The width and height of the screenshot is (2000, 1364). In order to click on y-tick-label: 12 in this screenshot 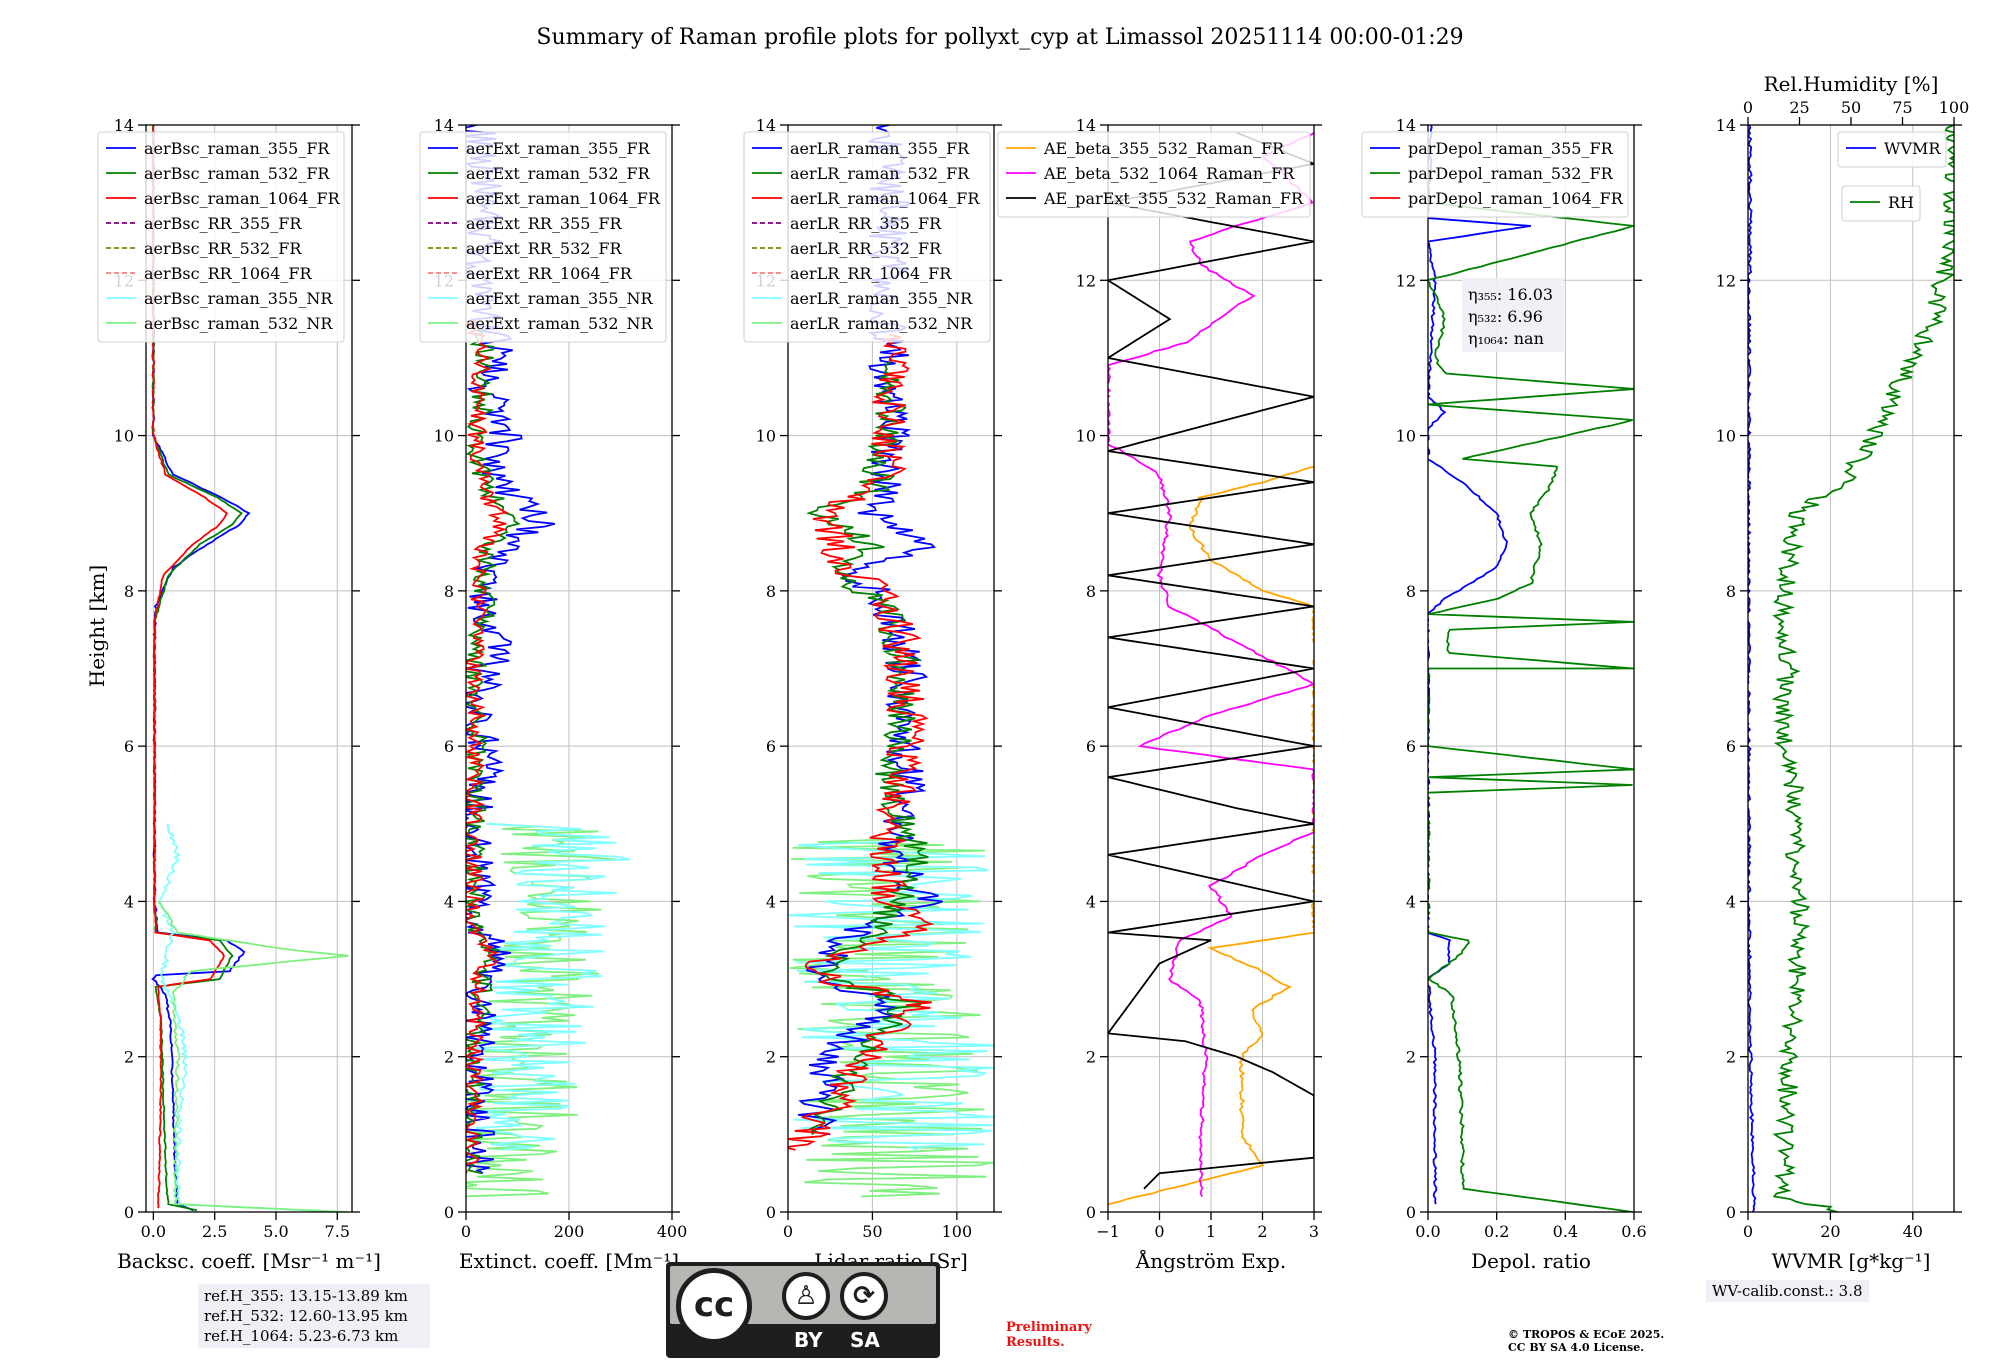, I will do `click(1086, 280)`.